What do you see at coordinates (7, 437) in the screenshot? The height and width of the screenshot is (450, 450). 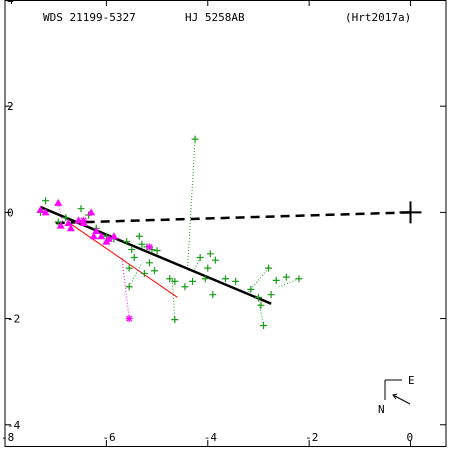 I see `x-tick-label: -8` at bounding box center [7, 437].